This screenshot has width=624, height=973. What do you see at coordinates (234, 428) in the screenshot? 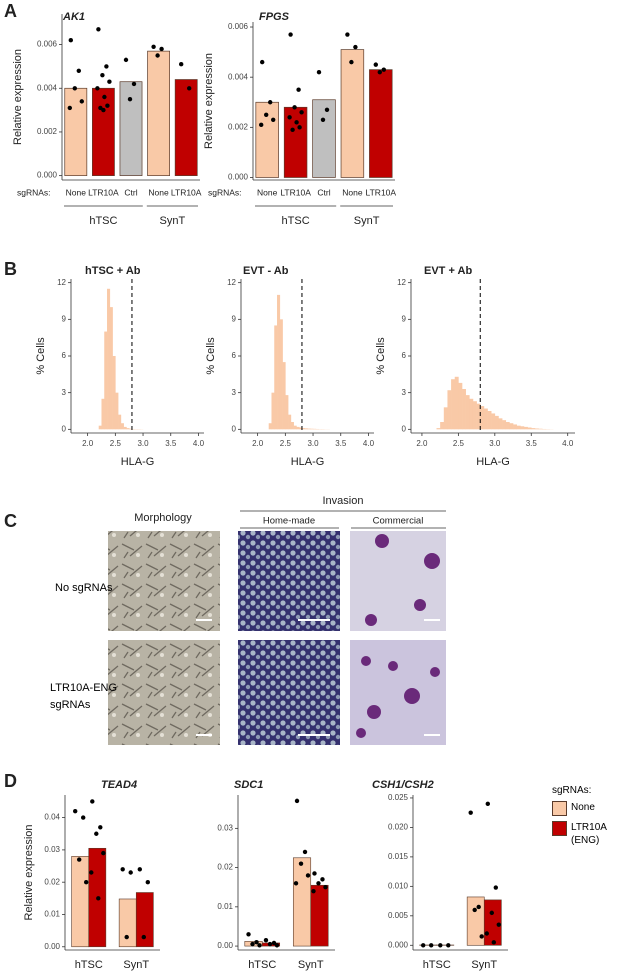
I see `y-tick-label: 0` at bounding box center [234, 428].